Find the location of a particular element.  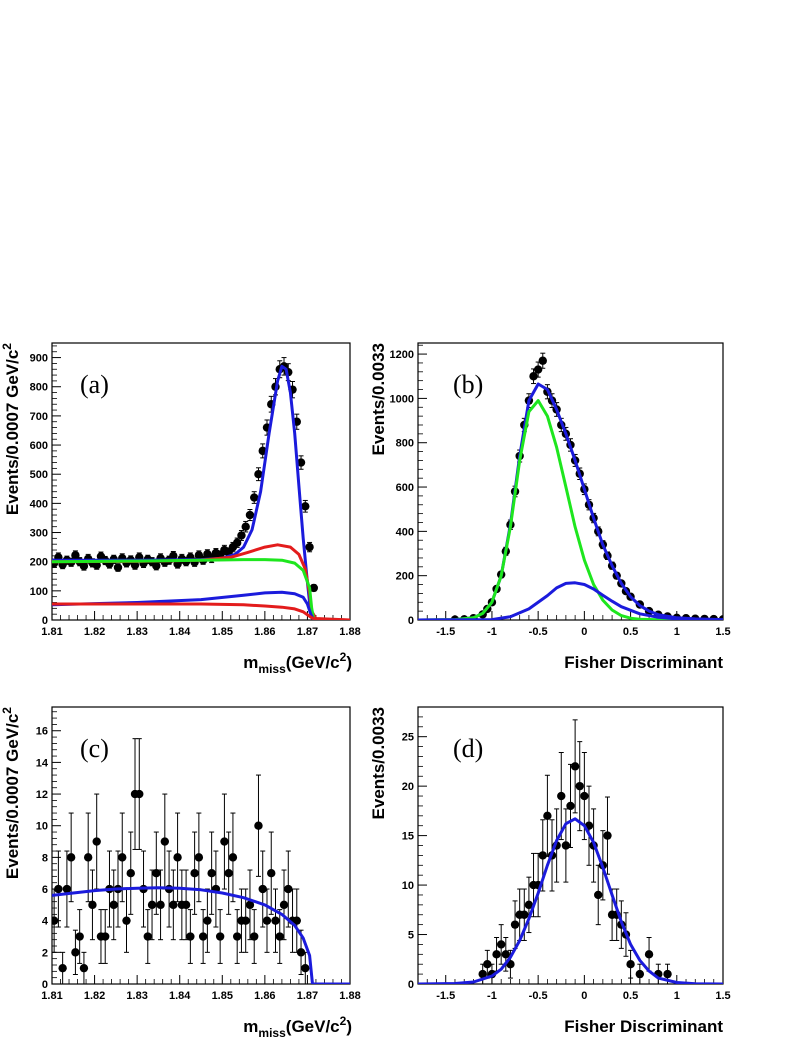

x-tick-label: 1.85 is located at coordinates (222, 996).